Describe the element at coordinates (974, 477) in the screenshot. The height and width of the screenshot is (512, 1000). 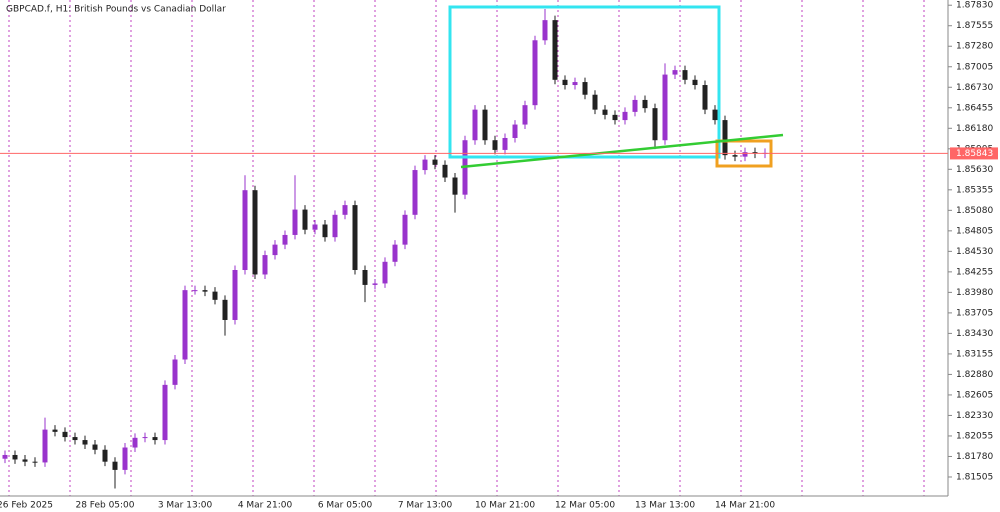
I see `y-tick-label: 1.81505` at that location.